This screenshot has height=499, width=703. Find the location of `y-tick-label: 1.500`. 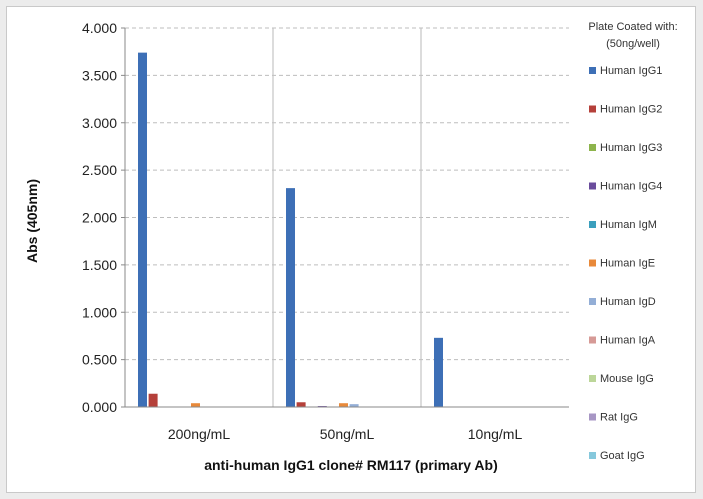

y-tick-label: 1.500 is located at coordinates (99, 265).